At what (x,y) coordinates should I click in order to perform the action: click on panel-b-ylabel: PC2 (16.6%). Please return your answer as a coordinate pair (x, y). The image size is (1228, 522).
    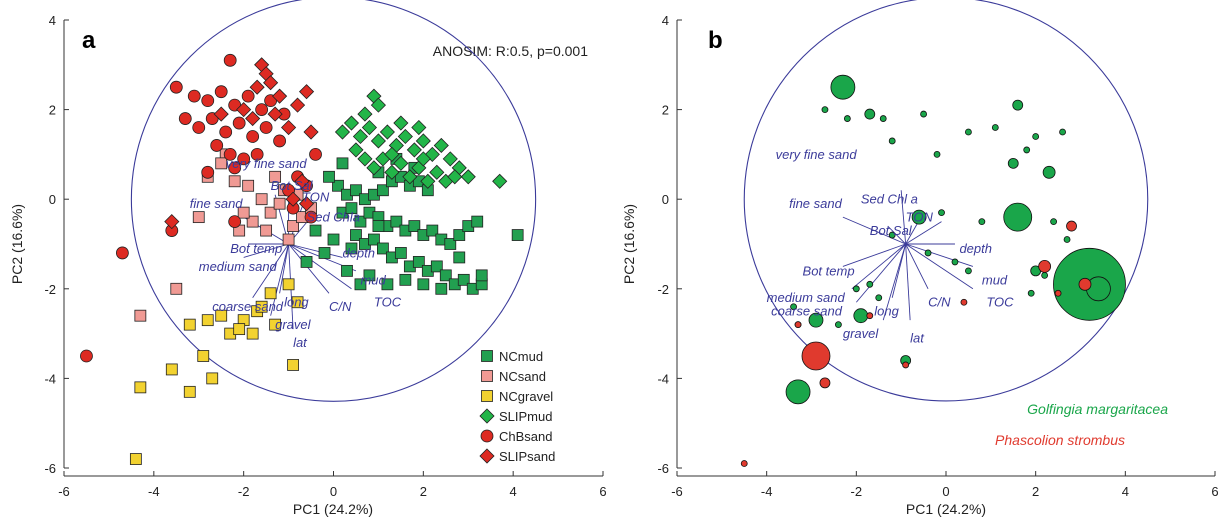
    Looking at the image, I should click on (629, 244).